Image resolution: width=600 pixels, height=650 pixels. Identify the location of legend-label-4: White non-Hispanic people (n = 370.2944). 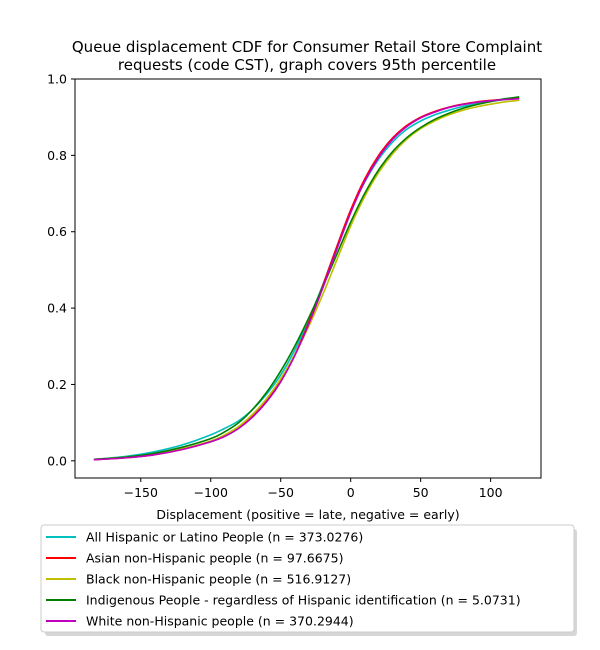
(220, 621).